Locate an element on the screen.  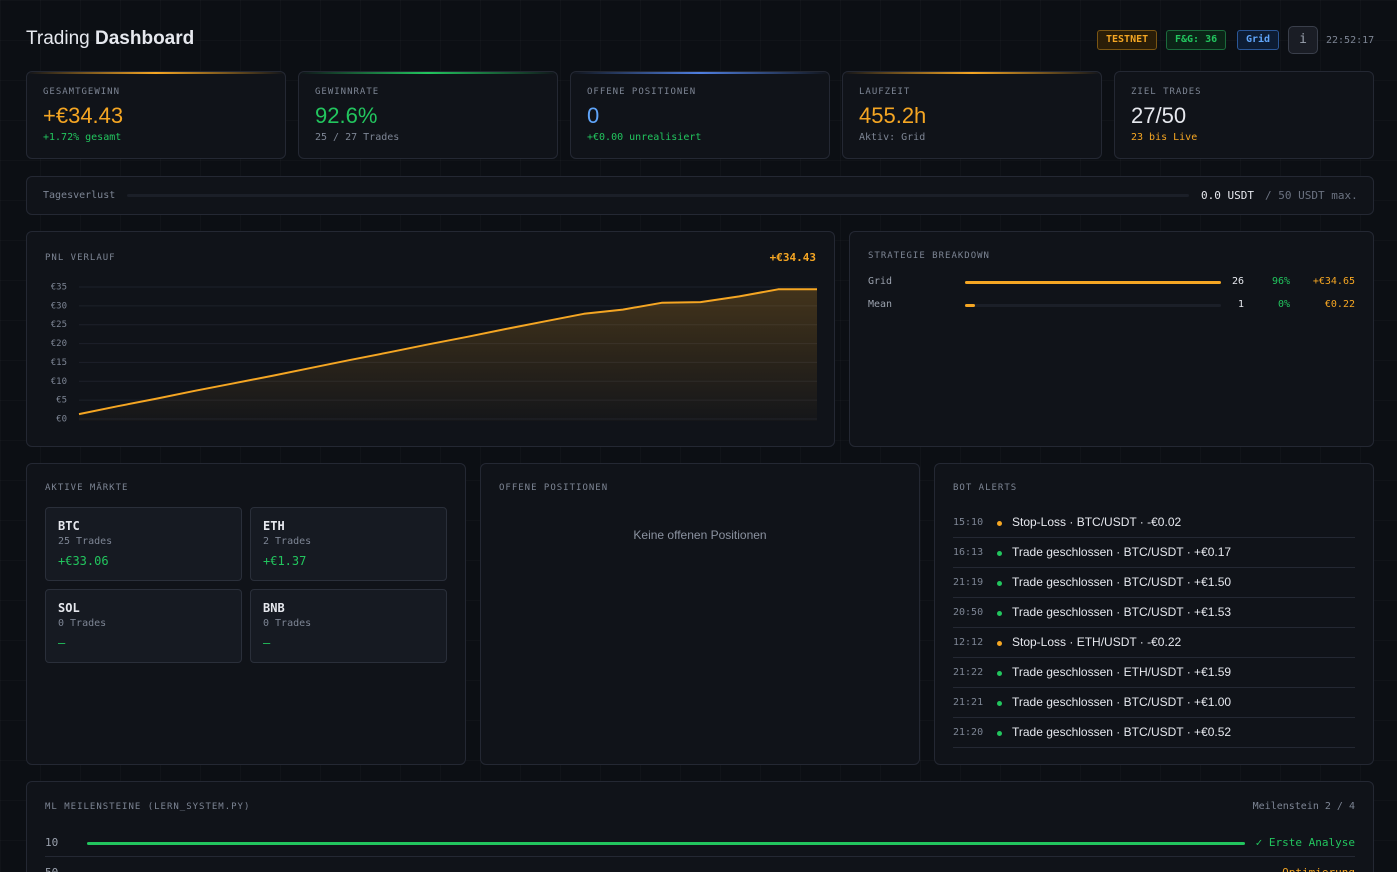
stat-label: LAUFZEIT is located at coordinates (885, 92).